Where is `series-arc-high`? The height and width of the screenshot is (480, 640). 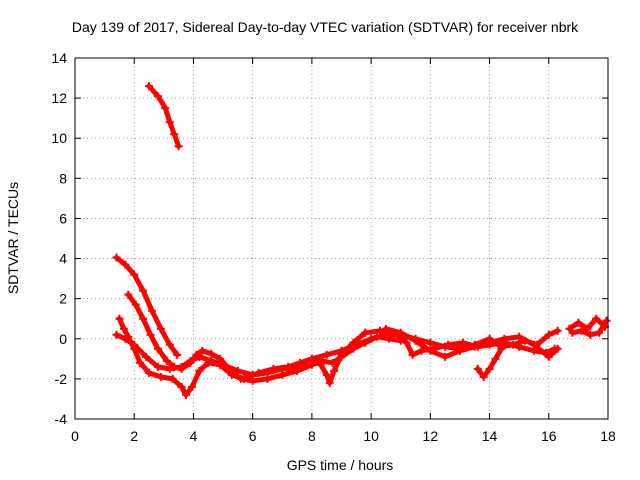
series-arc-high is located at coordinates (164, 116).